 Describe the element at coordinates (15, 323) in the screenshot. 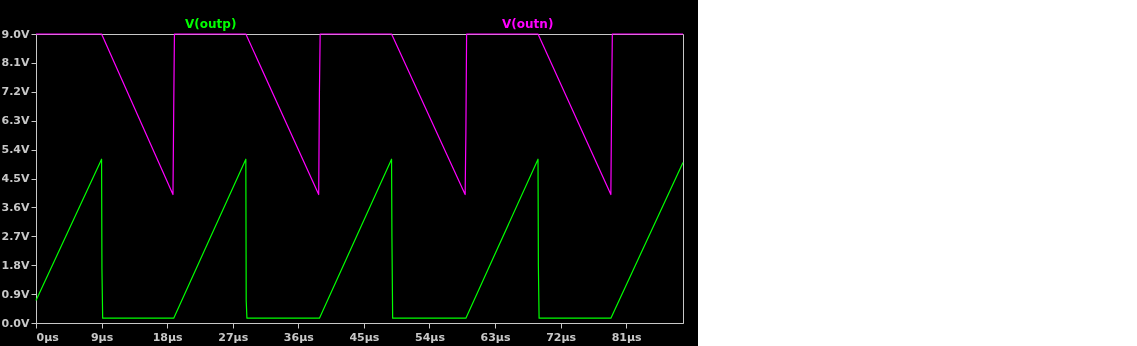

I see `y-tick-label: 0.0V` at that location.